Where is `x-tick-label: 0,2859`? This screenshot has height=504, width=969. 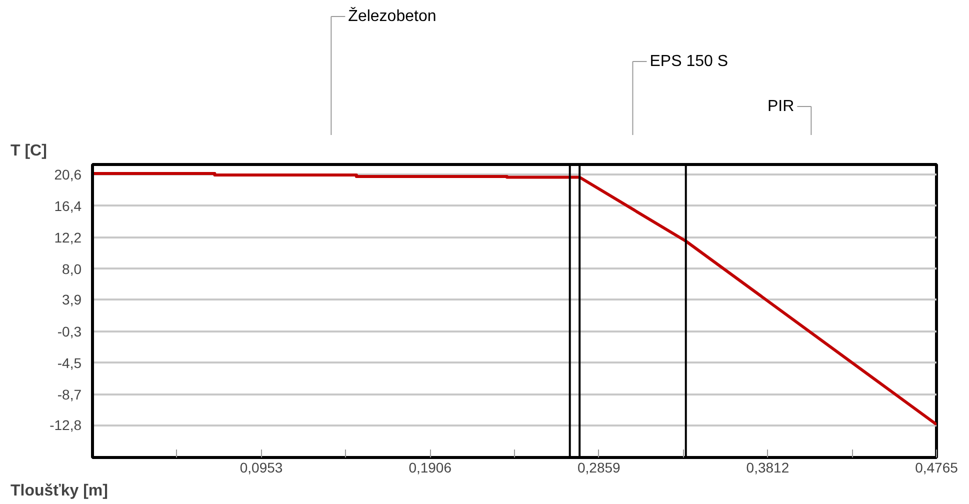
x-tick-label: 0,2859 is located at coordinates (599, 468).